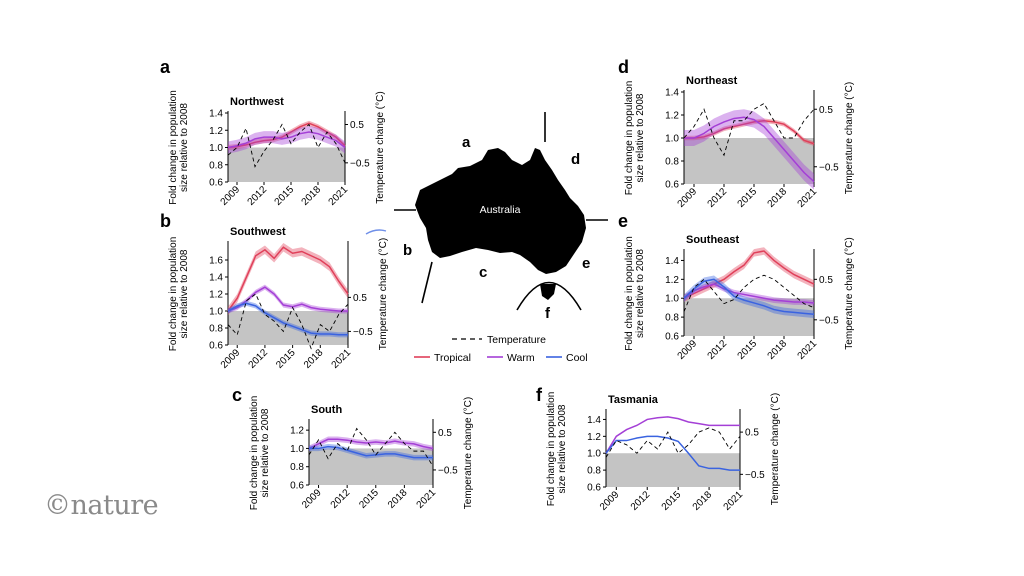 This screenshot has height=576, width=1024. Describe the element at coordinates (548, 313) in the screenshot. I see `map-letter-f: f` at that location.